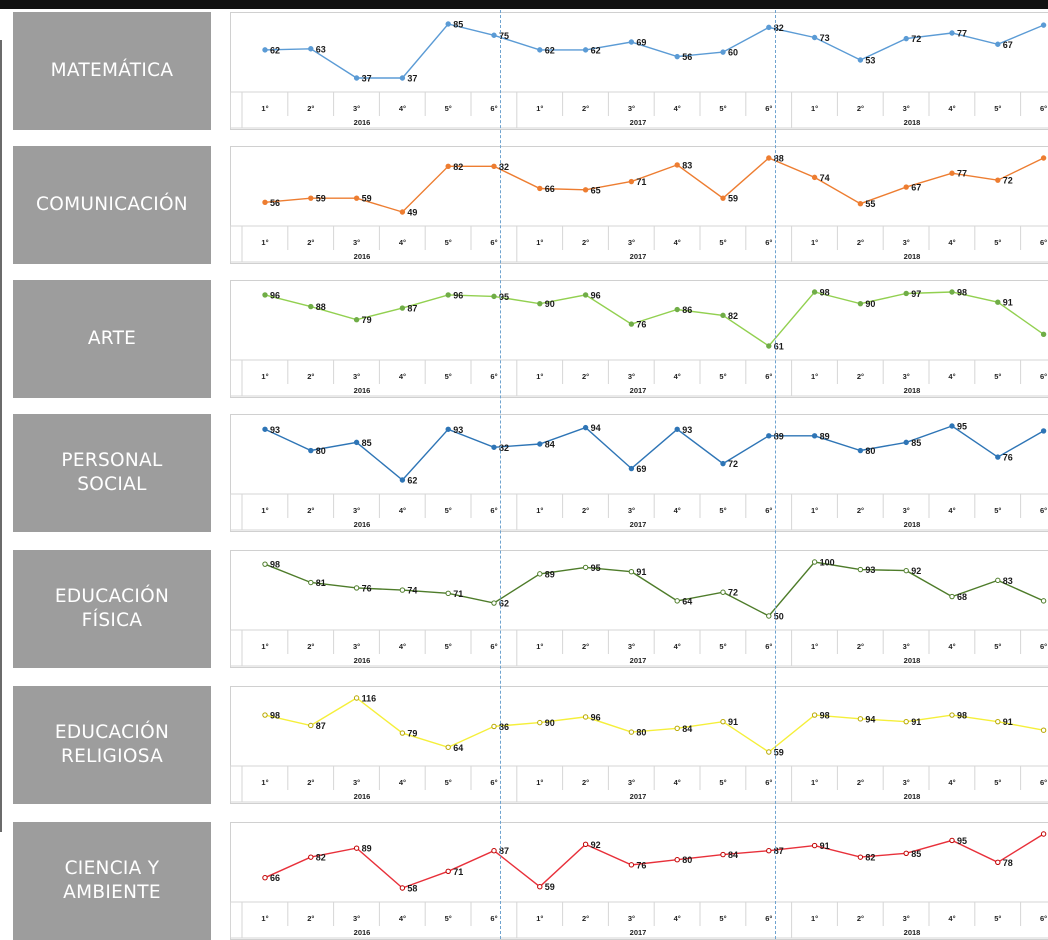  Describe the element at coordinates (321, 307) in the screenshot. I see `data-label: 88` at that location.